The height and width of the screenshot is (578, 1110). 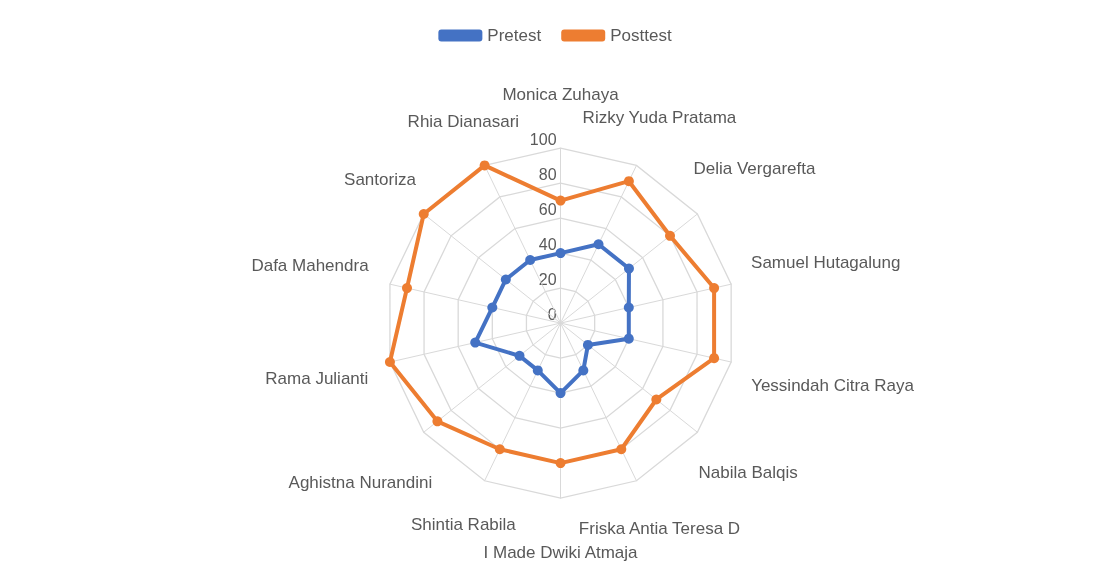 I want to click on spoke-label: Shintia Rabila, so click(x=463, y=525).